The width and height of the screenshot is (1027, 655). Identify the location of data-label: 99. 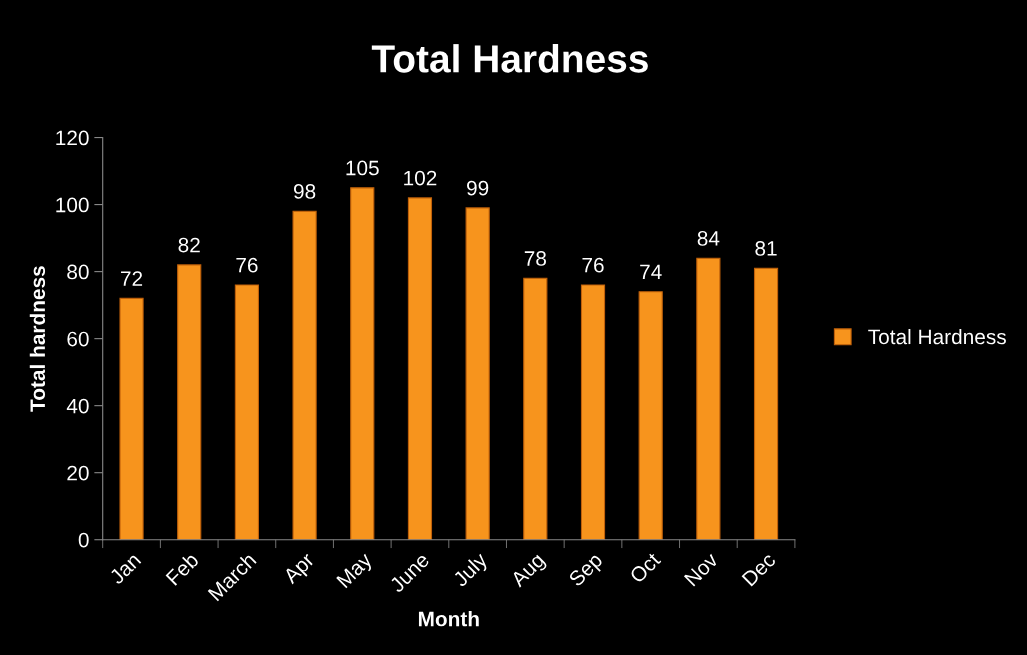
(478, 188).